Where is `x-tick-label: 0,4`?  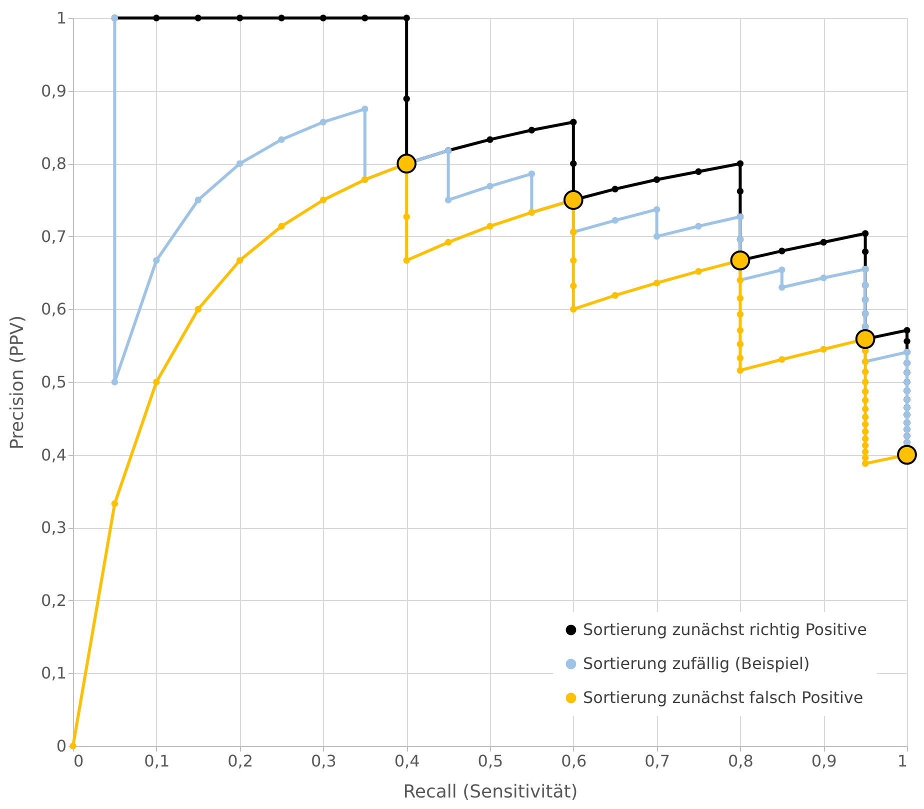 x-tick-label: 0,4 is located at coordinates (407, 761).